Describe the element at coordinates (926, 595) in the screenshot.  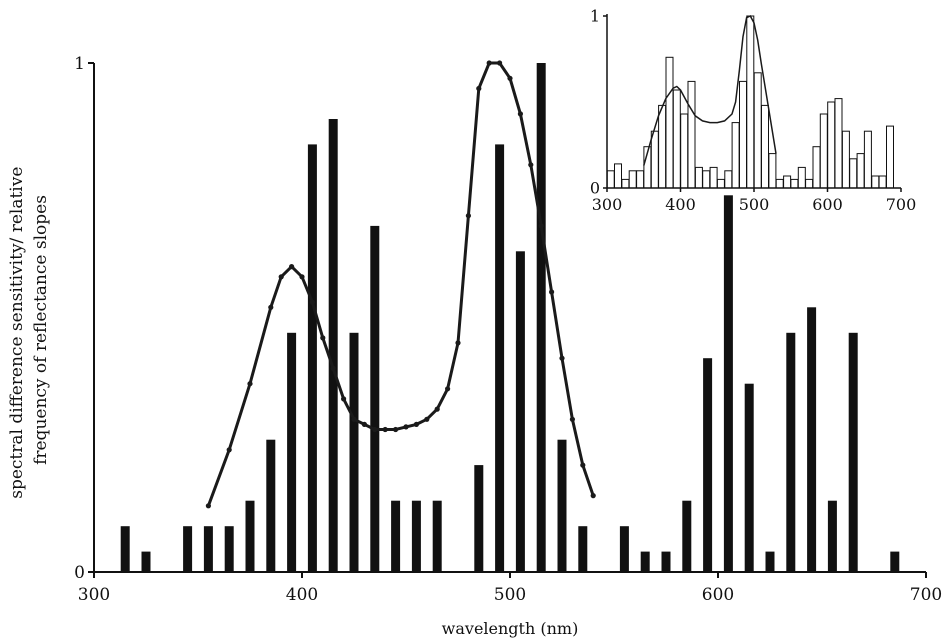
I see `main-x-tick-label: 700` at that location.